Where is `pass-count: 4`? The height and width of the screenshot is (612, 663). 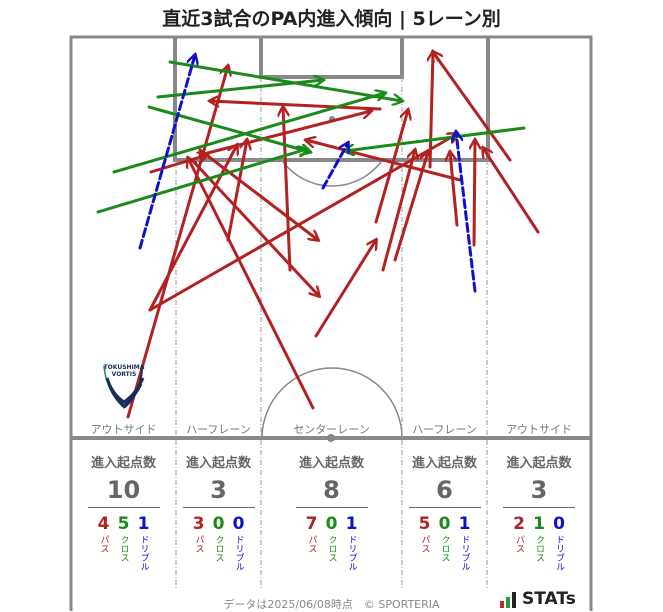 pass-count: 4 is located at coordinates (103, 524).